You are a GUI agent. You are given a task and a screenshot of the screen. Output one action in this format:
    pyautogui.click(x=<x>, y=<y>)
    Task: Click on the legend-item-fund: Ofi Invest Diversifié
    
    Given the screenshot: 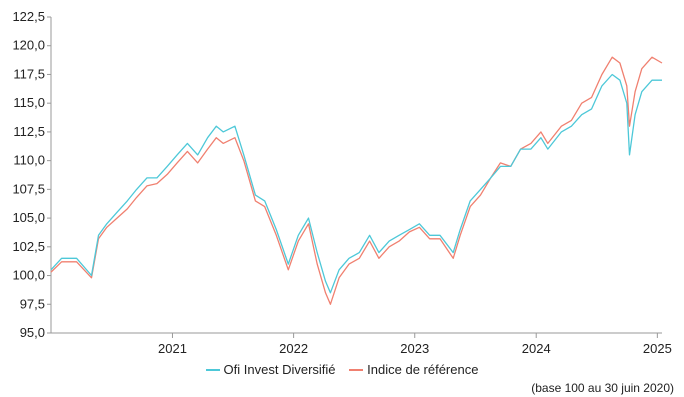 What is the action you would take?
    pyautogui.click(x=270, y=369)
    